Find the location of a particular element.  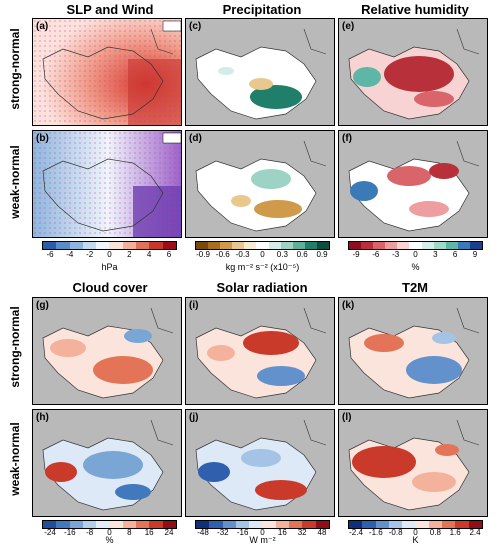

map-precip-strong is located at coordinates (261, 74).